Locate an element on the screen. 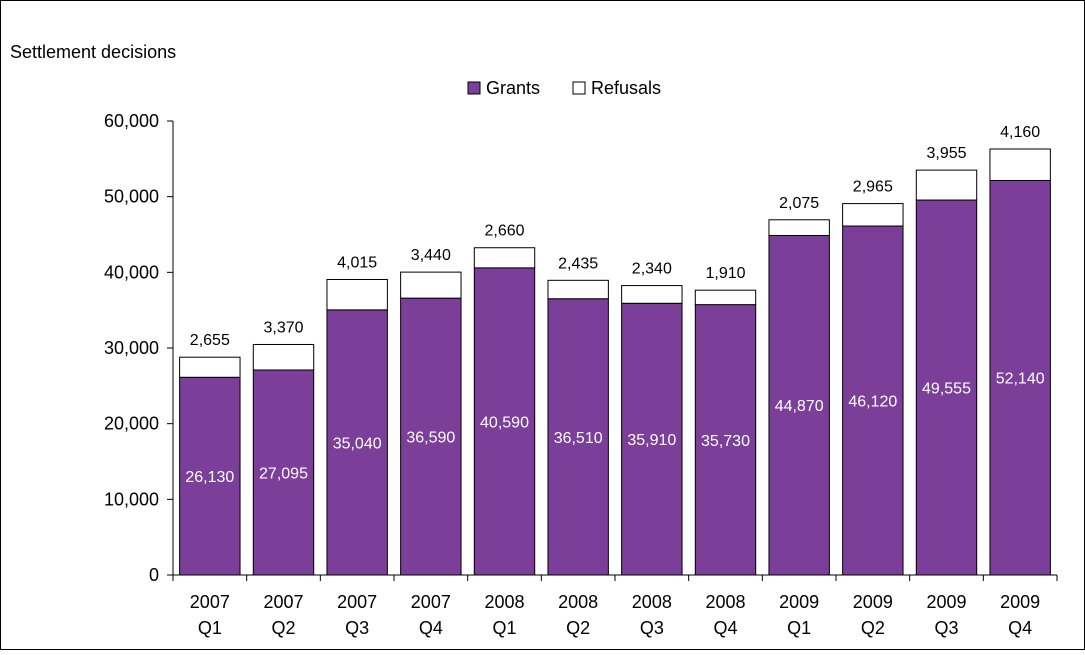 This screenshot has height=655, width=1085. data-label-grants: 46,120 is located at coordinates (872, 402).